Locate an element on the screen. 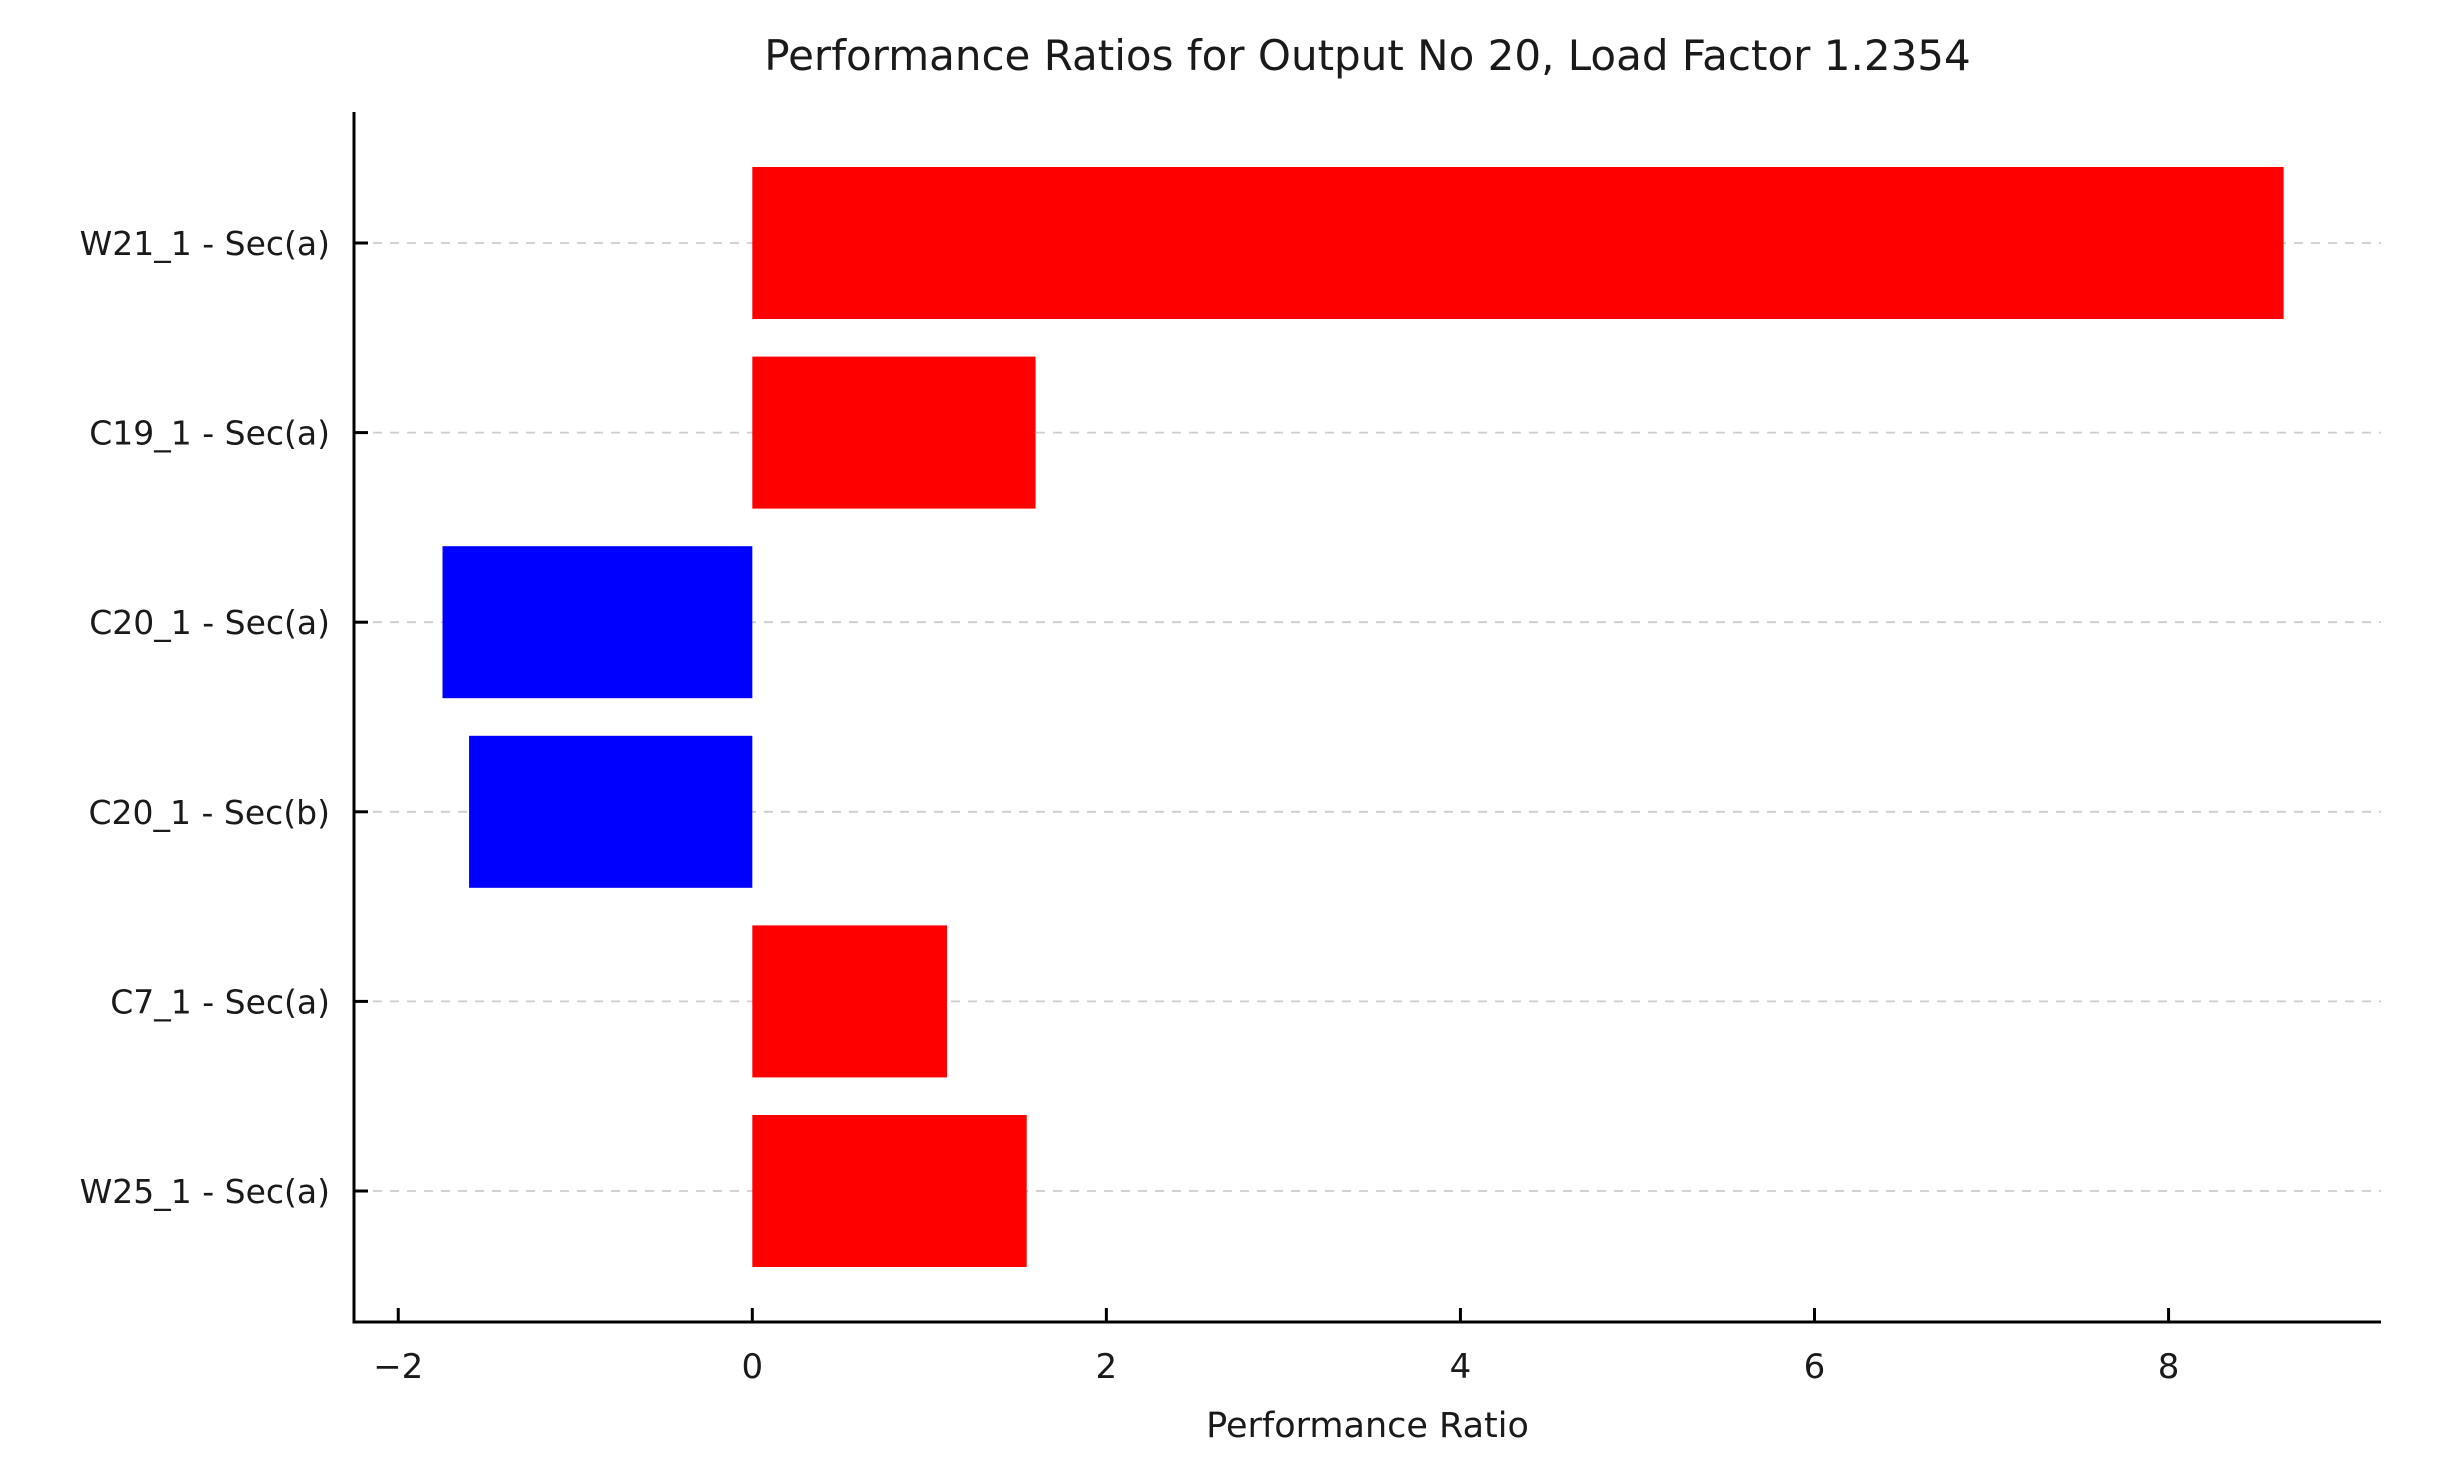 The image size is (2439, 1458). x-tick-label: 0 is located at coordinates (752, 1367).